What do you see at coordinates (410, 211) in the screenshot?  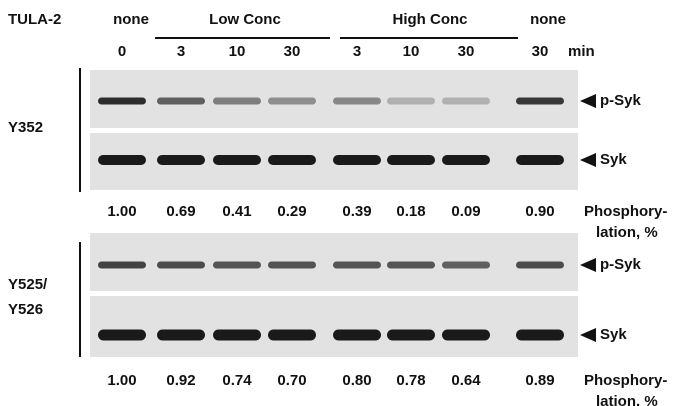 I see `phosphorylation-value: 0.18` at bounding box center [410, 211].